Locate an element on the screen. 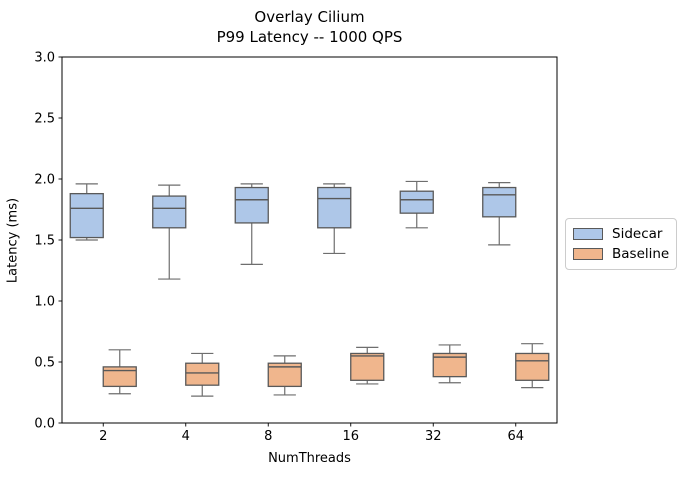 Image resolution: width=683 pixels, height=480 pixels. x-tick-label: 64 is located at coordinates (515, 436).